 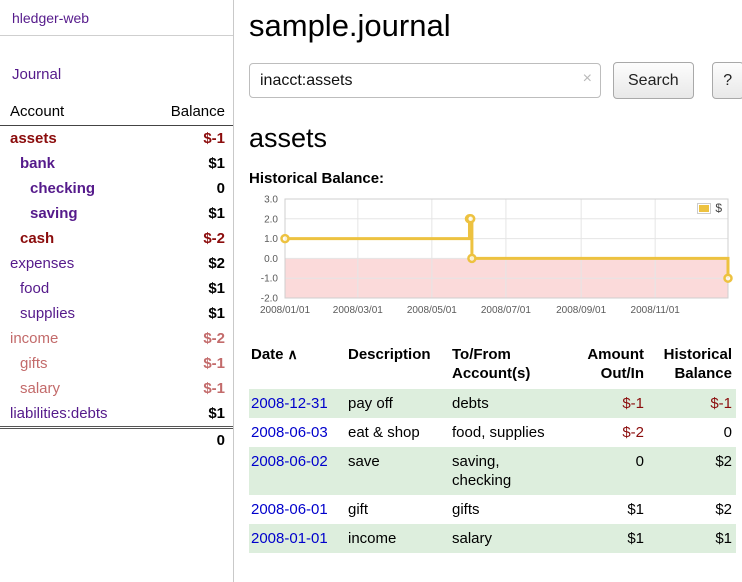 What do you see at coordinates (214, 338) in the screenshot?
I see `account-balance: $-2` at bounding box center [214, 338].